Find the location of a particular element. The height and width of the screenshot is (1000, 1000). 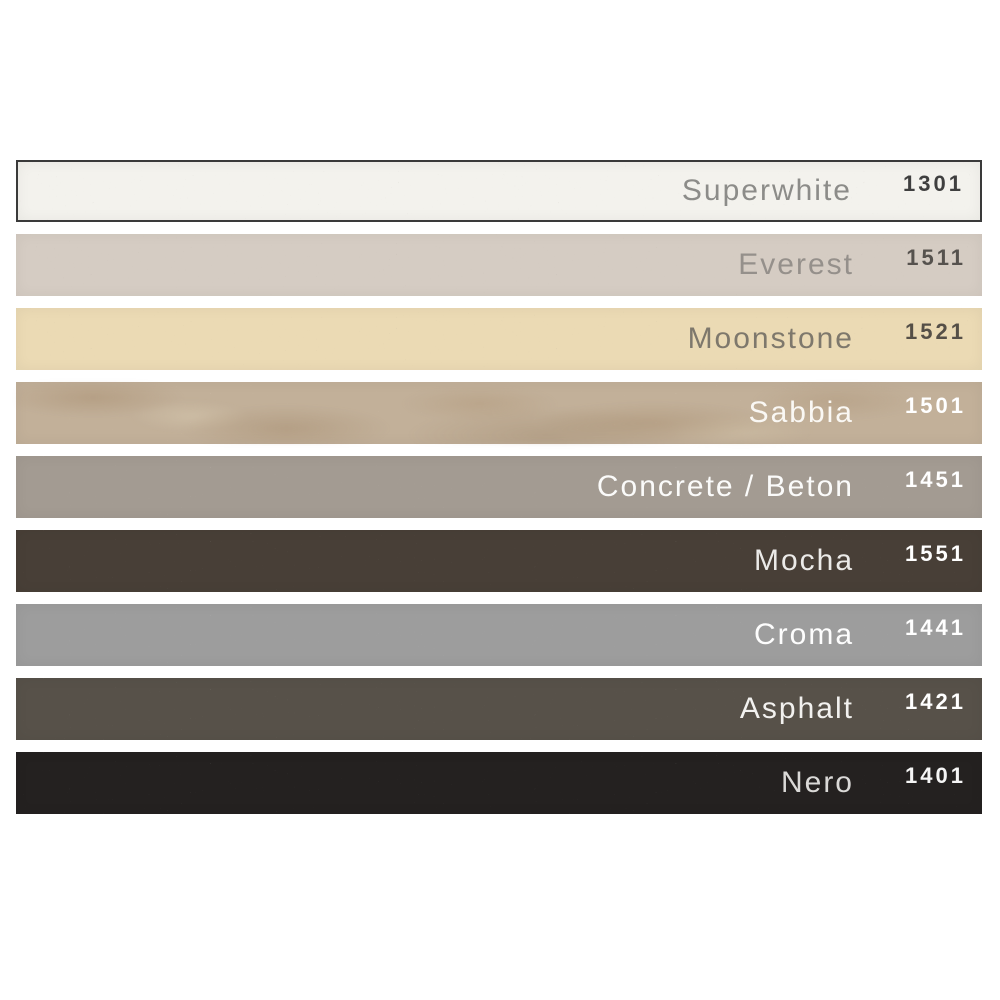

color-name-label: Sabbia is located at coordinates (801, 412).